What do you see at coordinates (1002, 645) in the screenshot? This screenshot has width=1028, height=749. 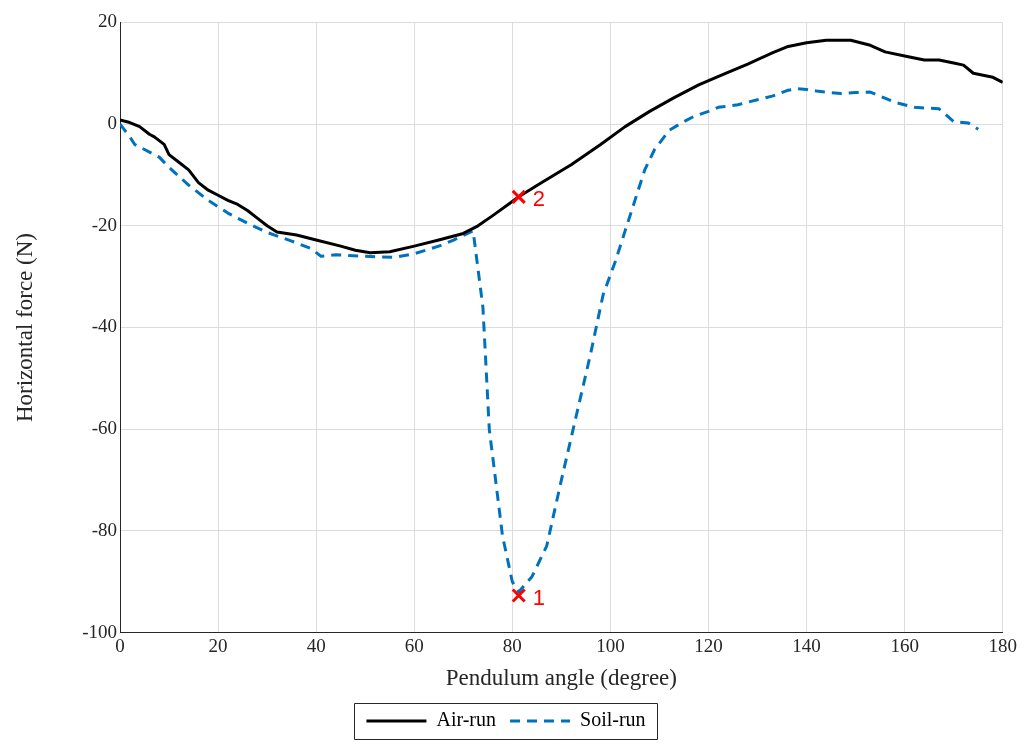 I see `x-tick-label: 180` at bounding box center [1002, 645].